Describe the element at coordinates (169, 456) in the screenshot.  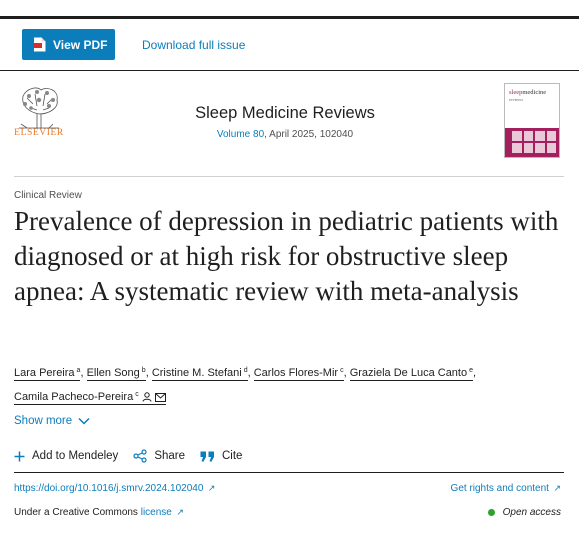
I see `share-label: Share` at that location.